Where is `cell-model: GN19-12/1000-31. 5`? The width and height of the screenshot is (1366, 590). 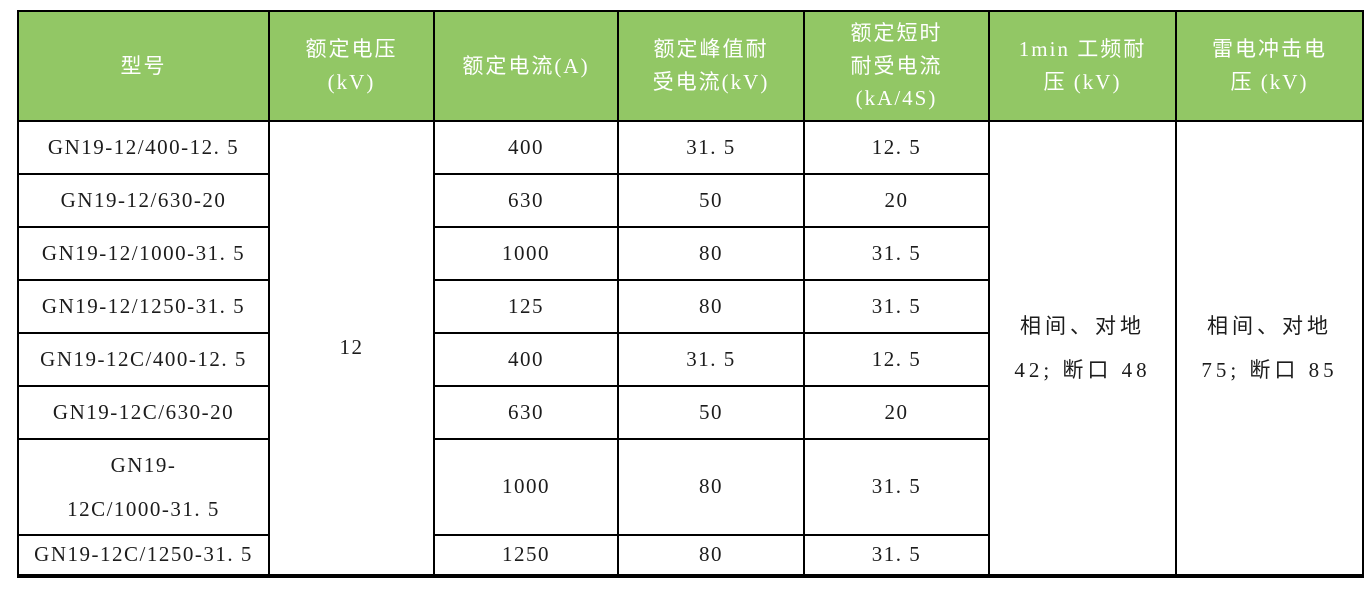 cell-model: GN19-12/1000-31. 5 is located at coordinates (143, 253).